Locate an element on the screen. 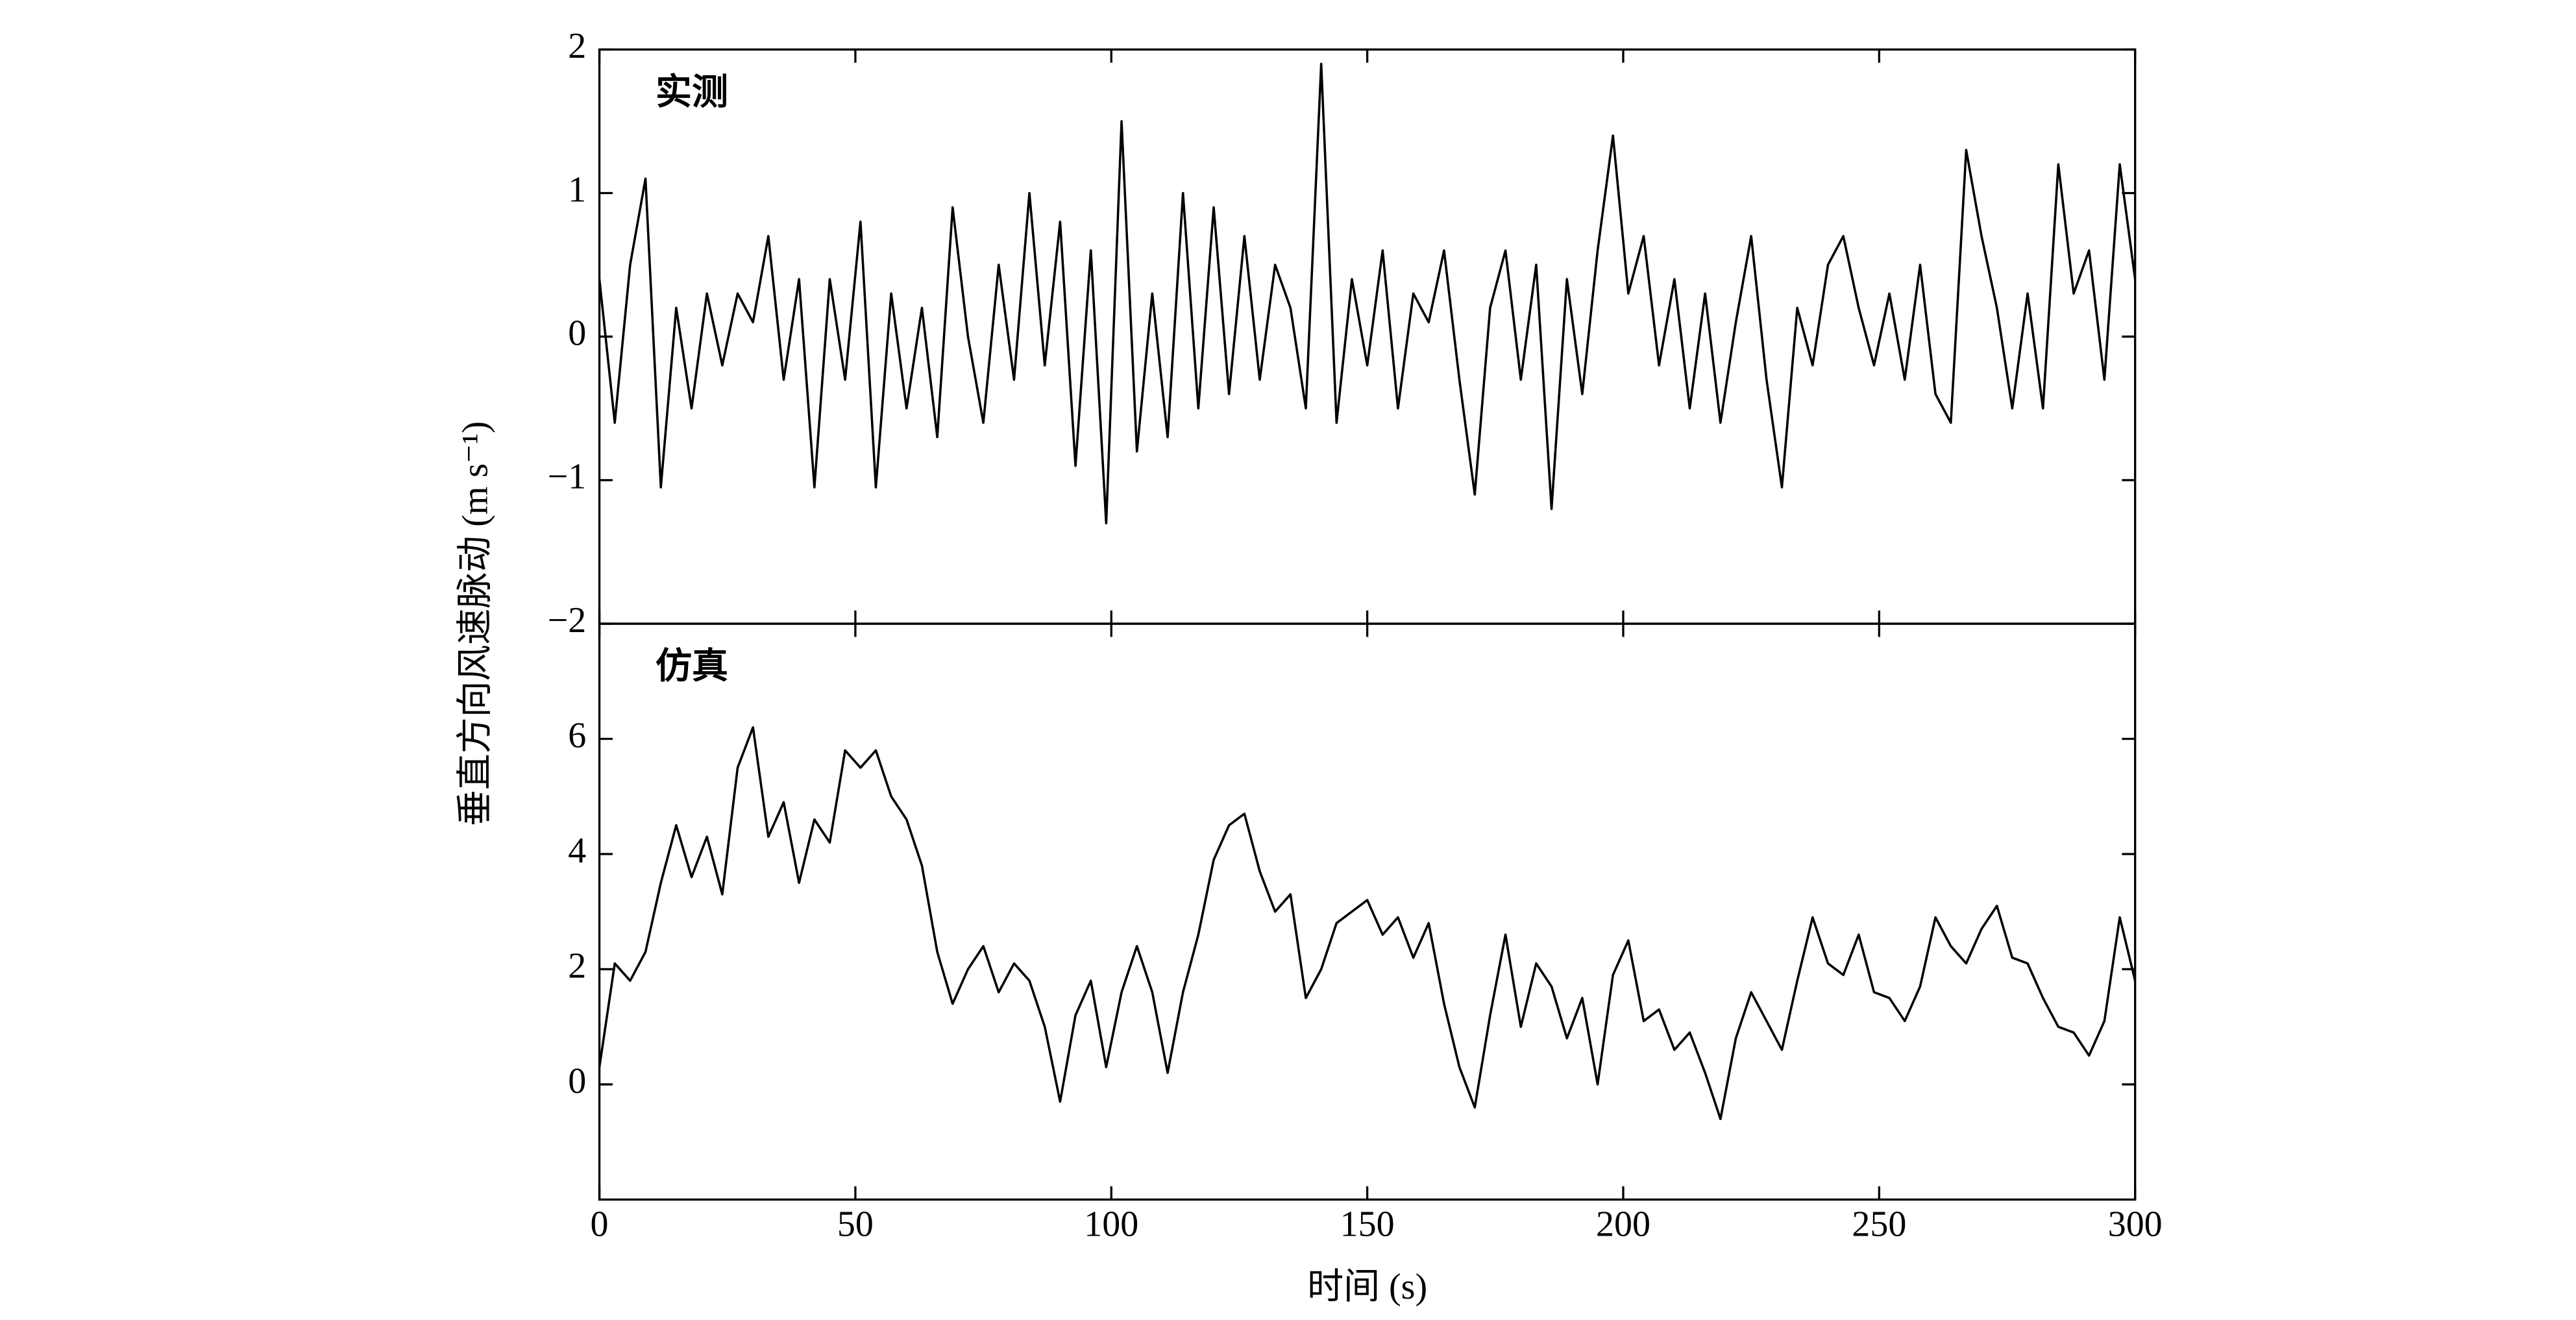 The height and width of the screenshot is (1320, 2576). x-tick-label: 100 is located at coordinates (1111, 1224).